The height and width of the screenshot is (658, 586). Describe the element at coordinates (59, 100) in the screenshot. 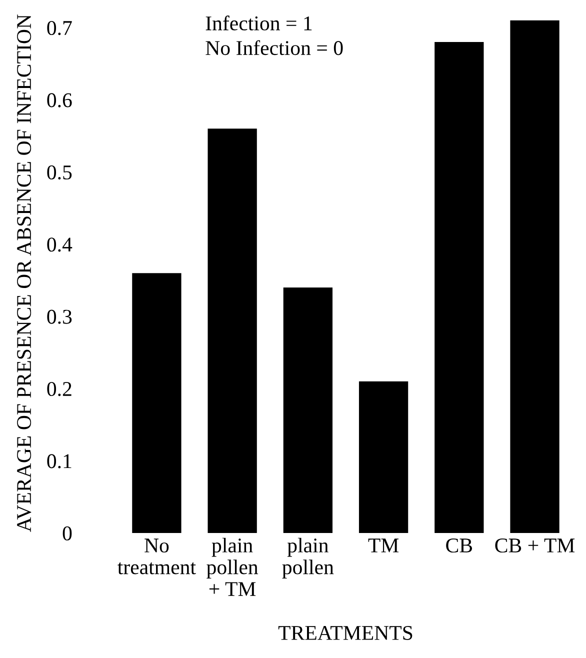

I see `y-tick-label: 0.6` at that location.